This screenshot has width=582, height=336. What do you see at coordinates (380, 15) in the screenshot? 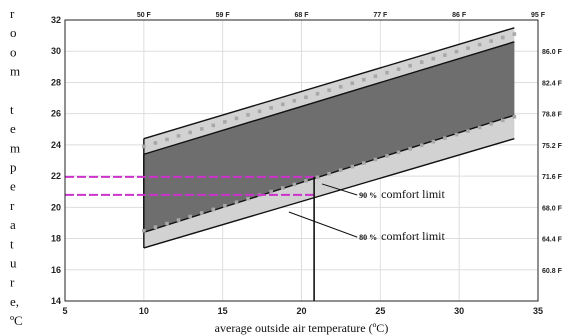
I see `top-tick-label: 77 F` at bounding box center [380, 15].